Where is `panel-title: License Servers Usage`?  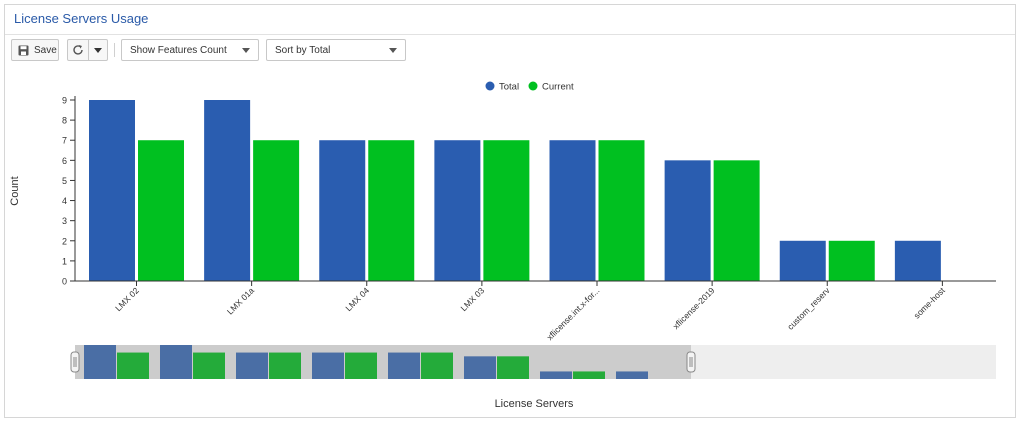 panel-title: License Servers Usage is located at coordinates (81, 18).